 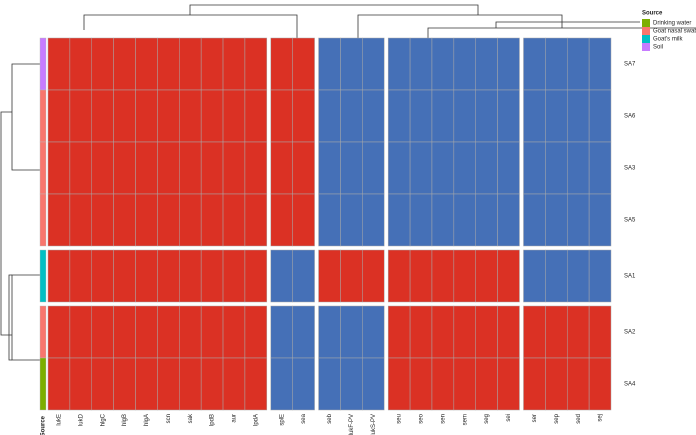 I want to click on column-dendrogram, so click(x=389, y=22).